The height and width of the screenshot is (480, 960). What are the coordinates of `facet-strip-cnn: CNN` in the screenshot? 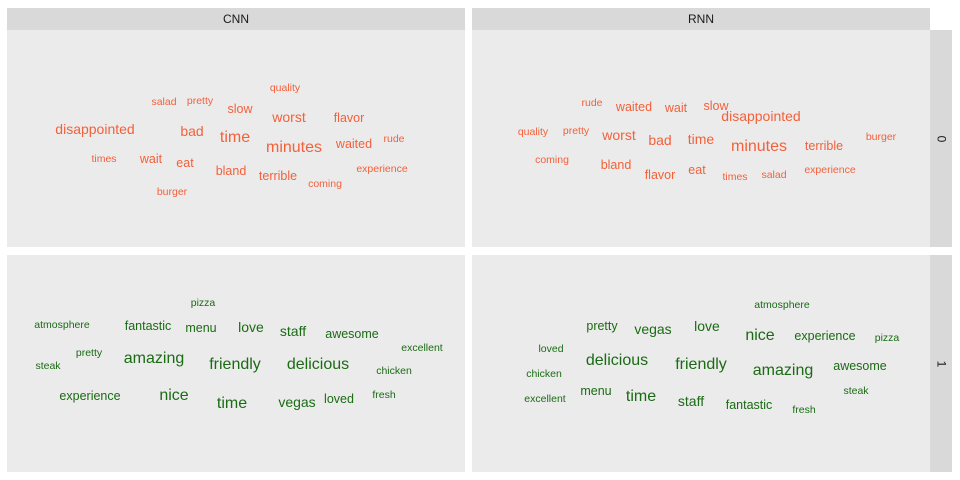 It's located at (236, 19).